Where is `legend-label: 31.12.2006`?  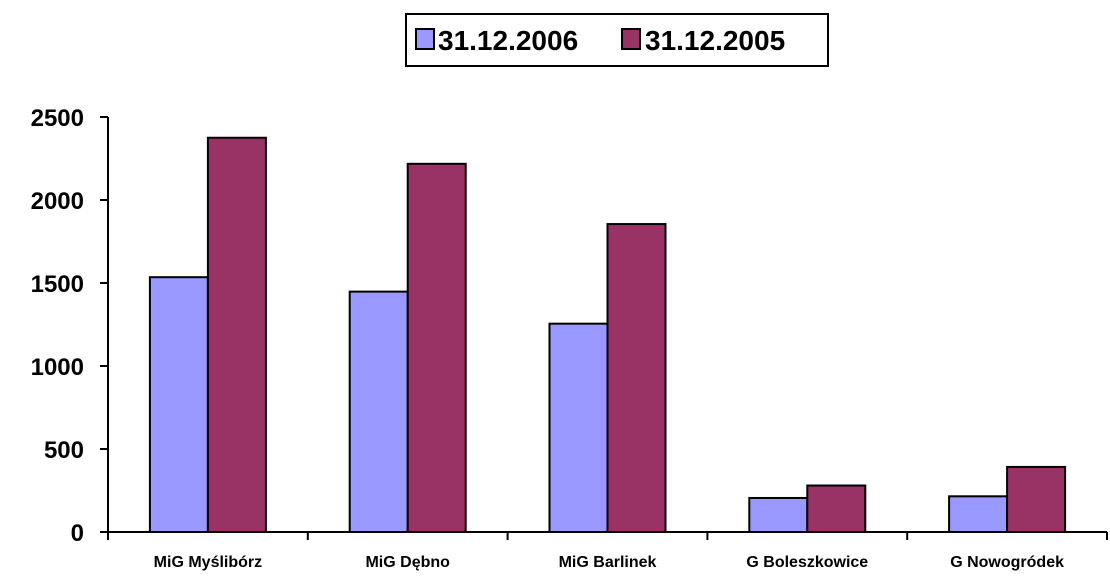
legend-label: 31.12.2006 is located at coordinates (508, 40).